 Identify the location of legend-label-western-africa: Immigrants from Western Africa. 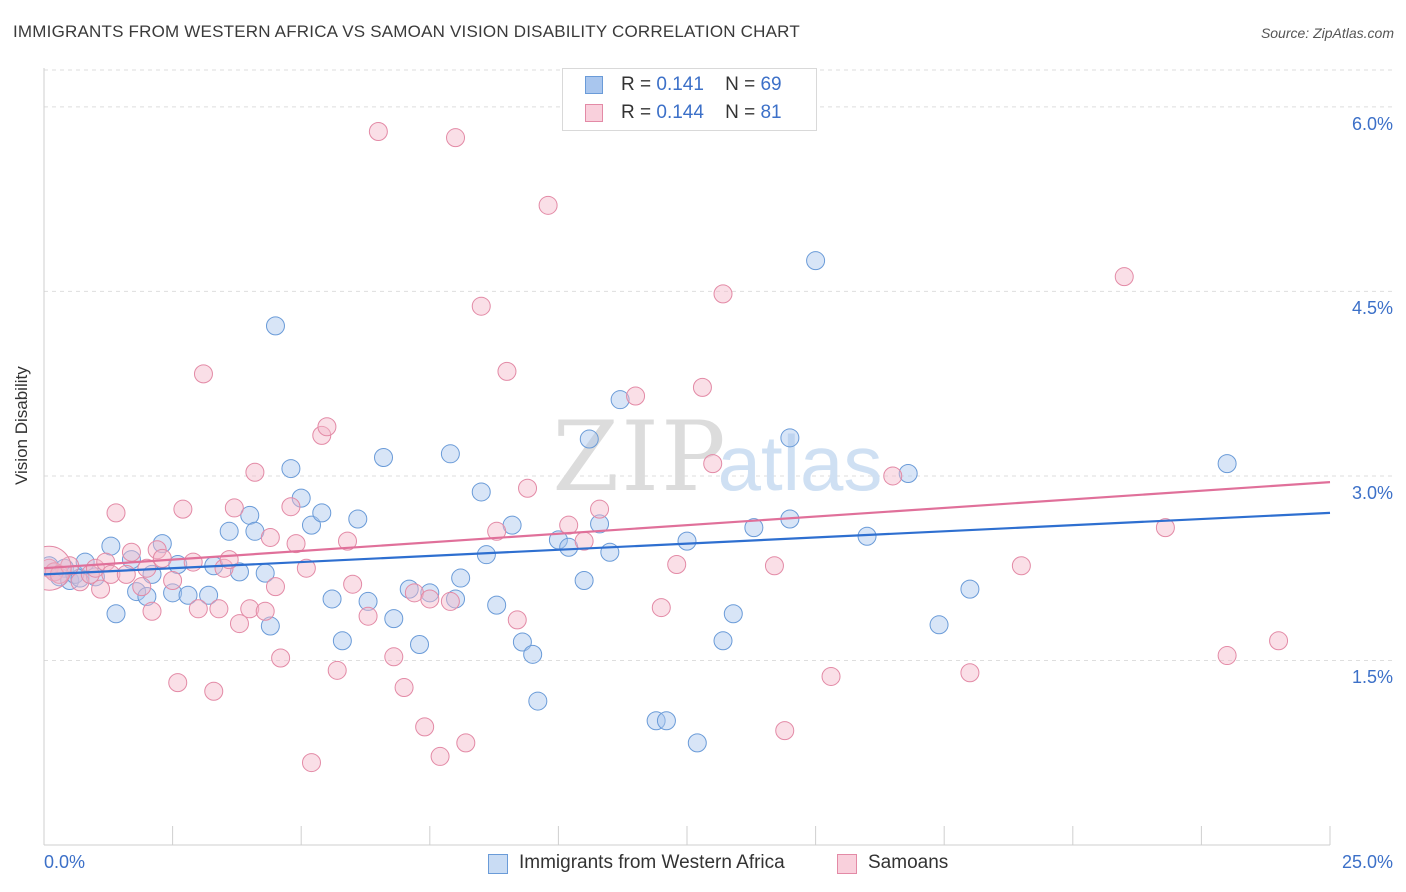
(652, 862).